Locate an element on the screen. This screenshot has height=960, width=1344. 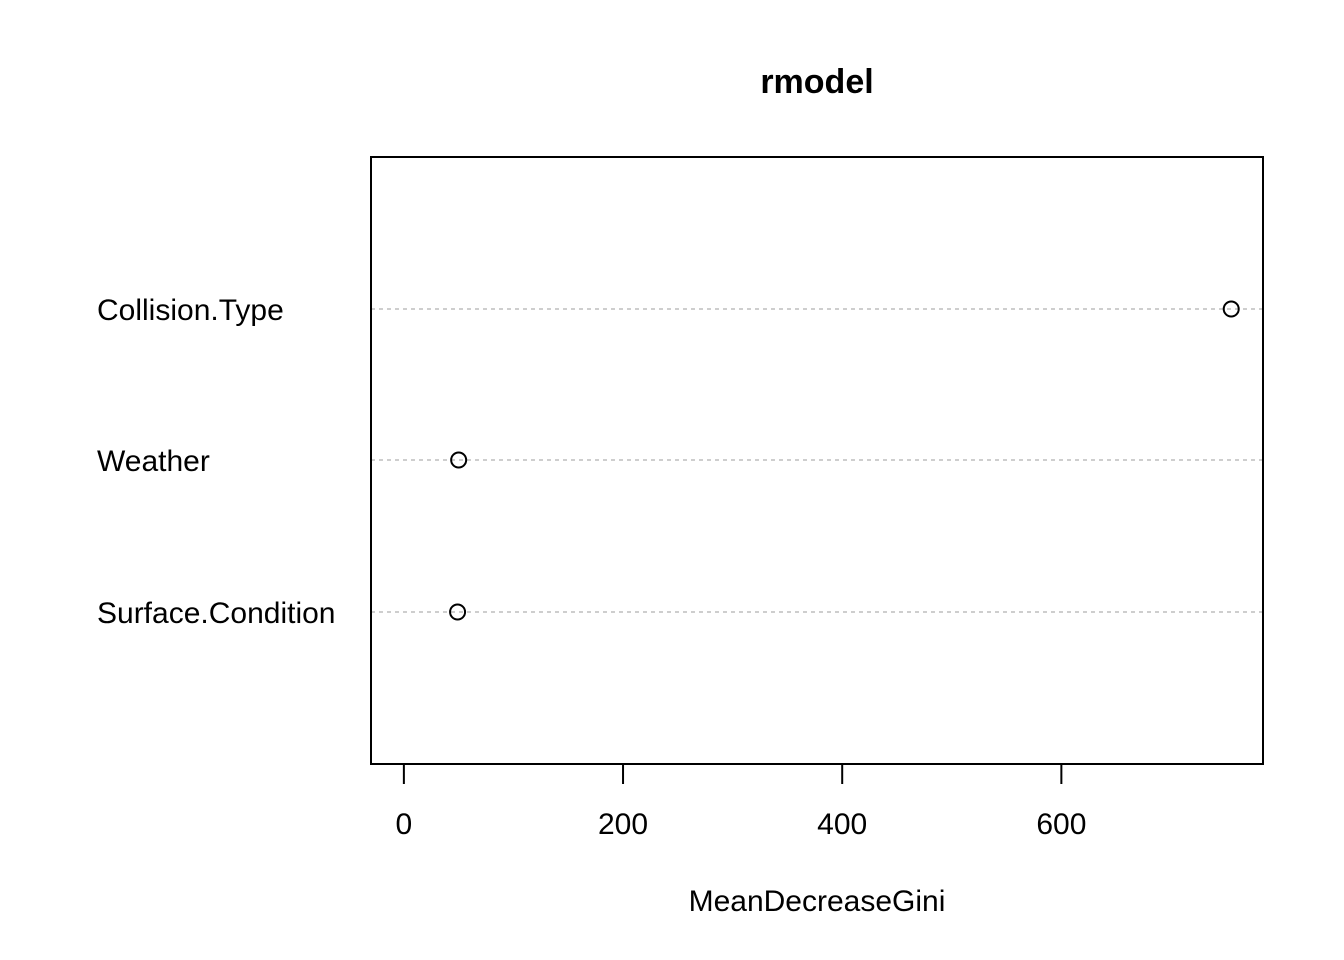
category-label: Surface.Condition is located at coordinates (216, 613).